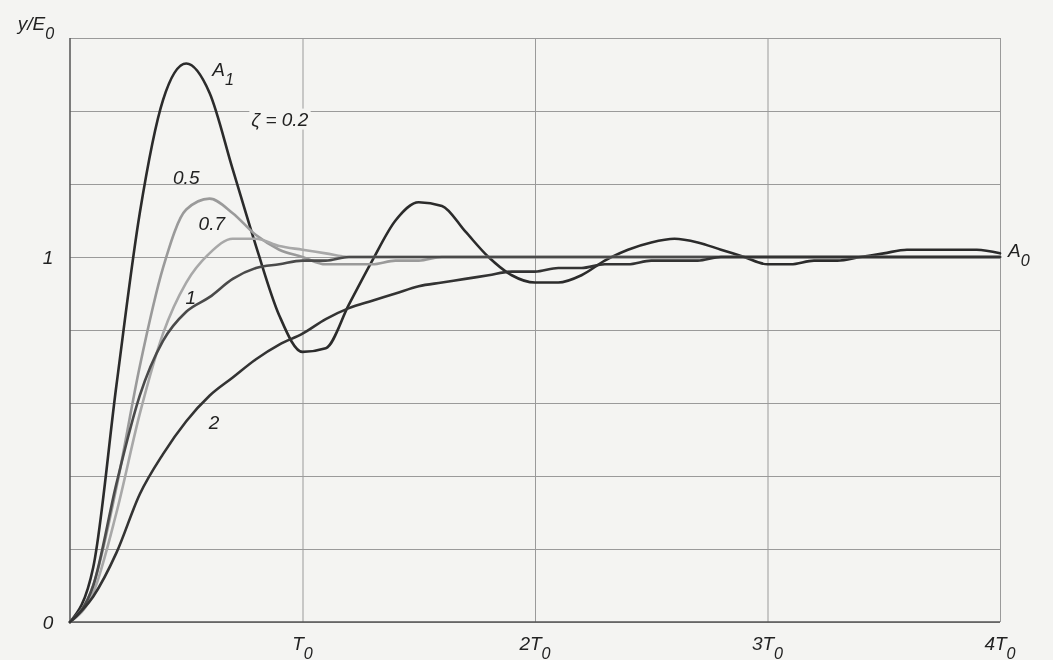 This screenshot has height=660, width=1053. What do you see at coordinates (302, 646) in the screenshot?
I see `x-tick-label: T$_{0}$` at bounding box center [302, 646].